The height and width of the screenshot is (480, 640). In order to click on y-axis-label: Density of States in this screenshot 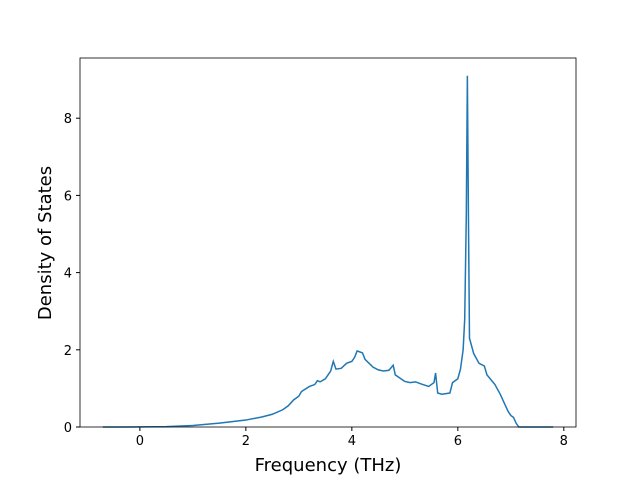, I will do `click(45, 243)`.